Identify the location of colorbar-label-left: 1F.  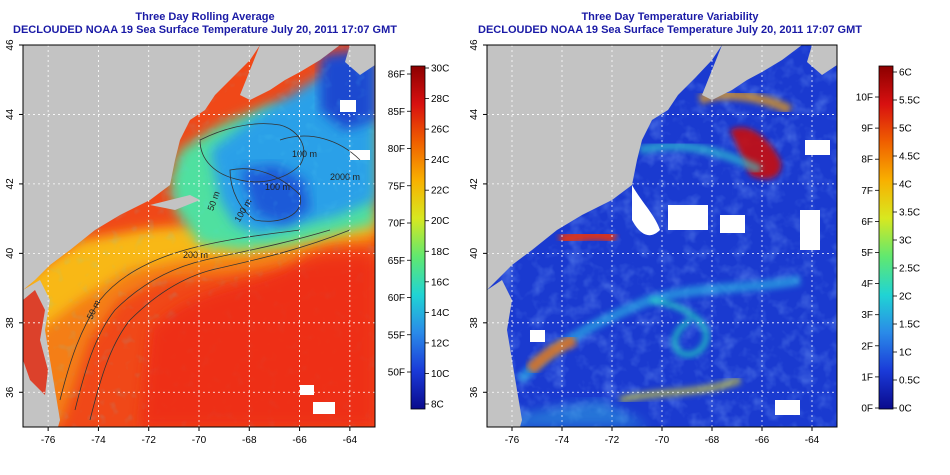
(867, 377).